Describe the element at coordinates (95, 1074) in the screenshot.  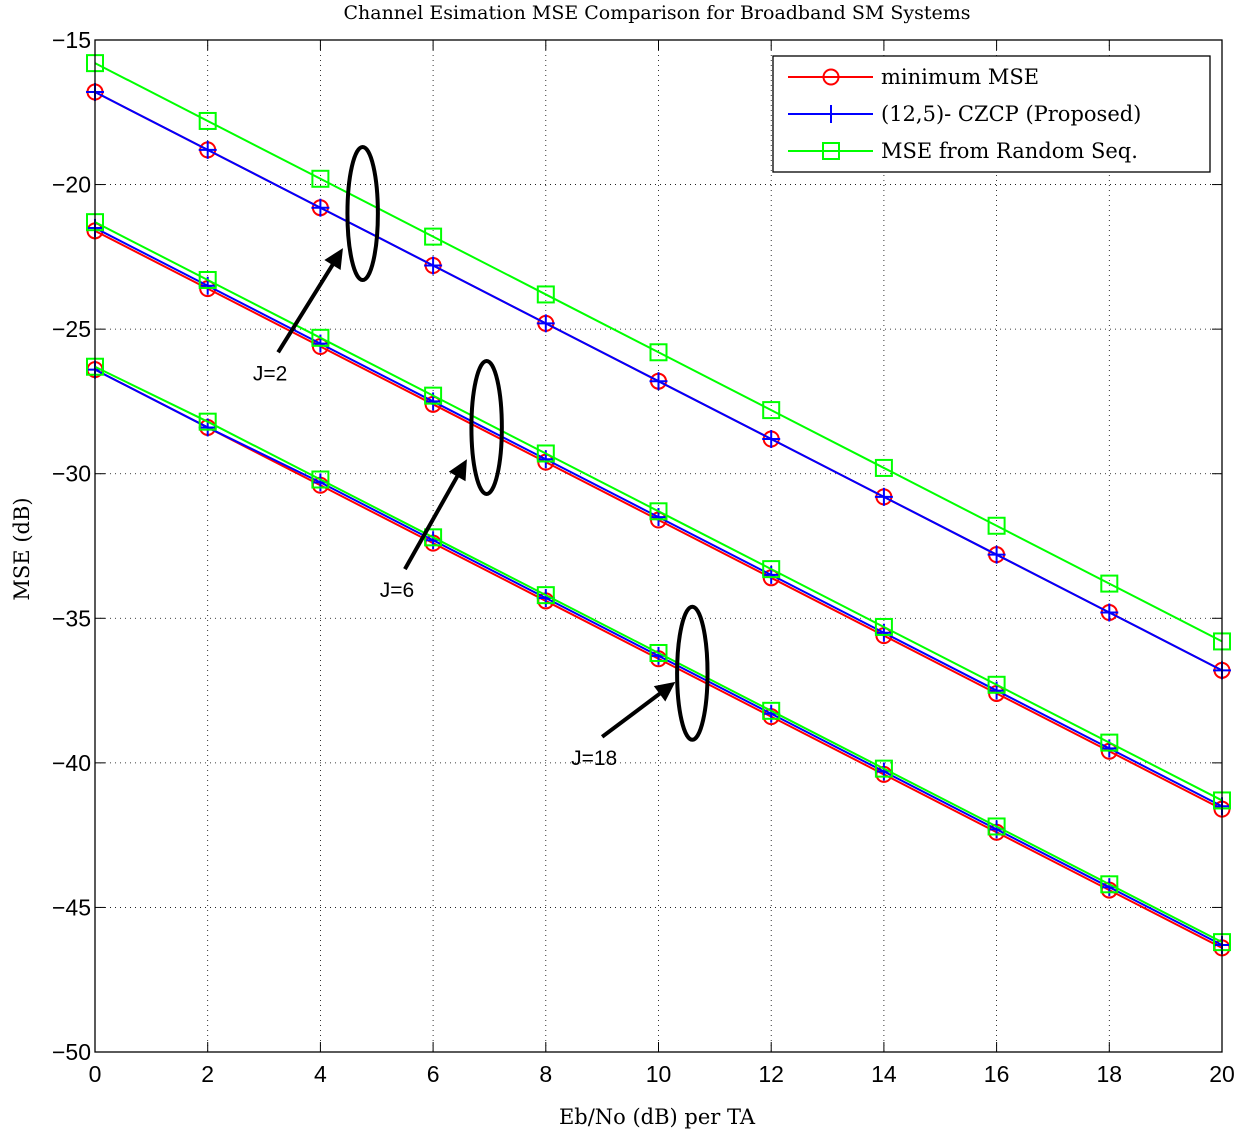
I see `x-tick-label: 0` at that location.